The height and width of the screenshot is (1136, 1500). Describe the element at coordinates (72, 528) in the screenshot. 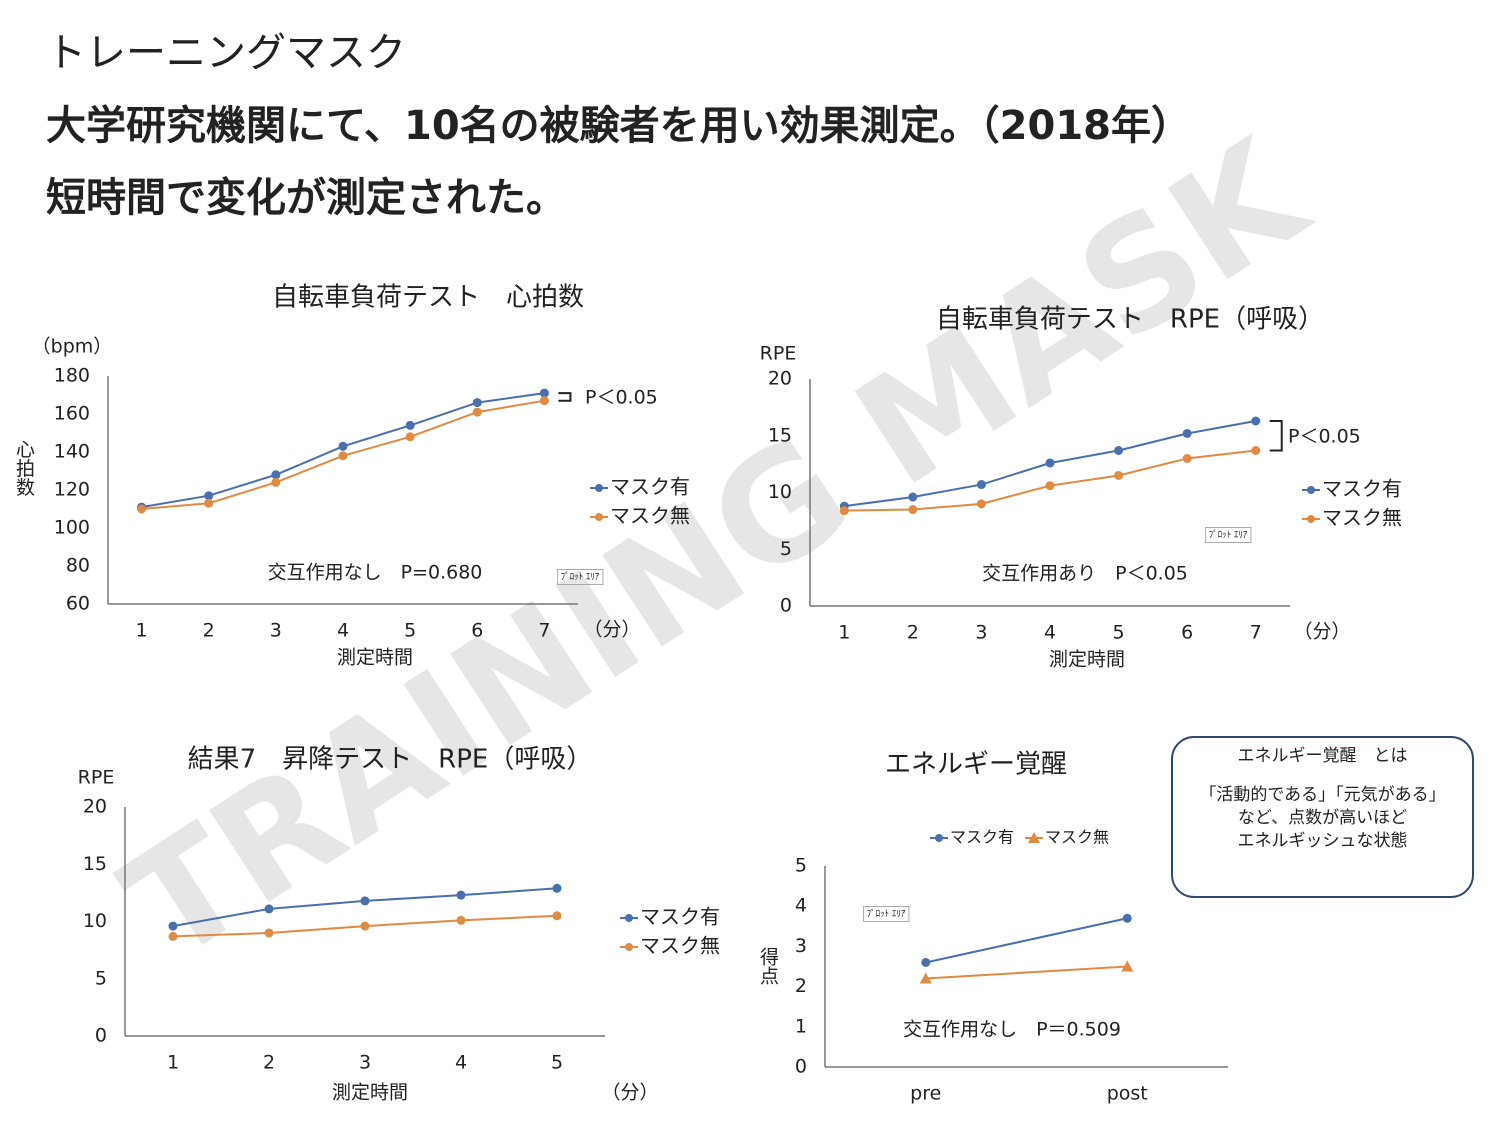

I see `y-tick-label: 100` at that location.